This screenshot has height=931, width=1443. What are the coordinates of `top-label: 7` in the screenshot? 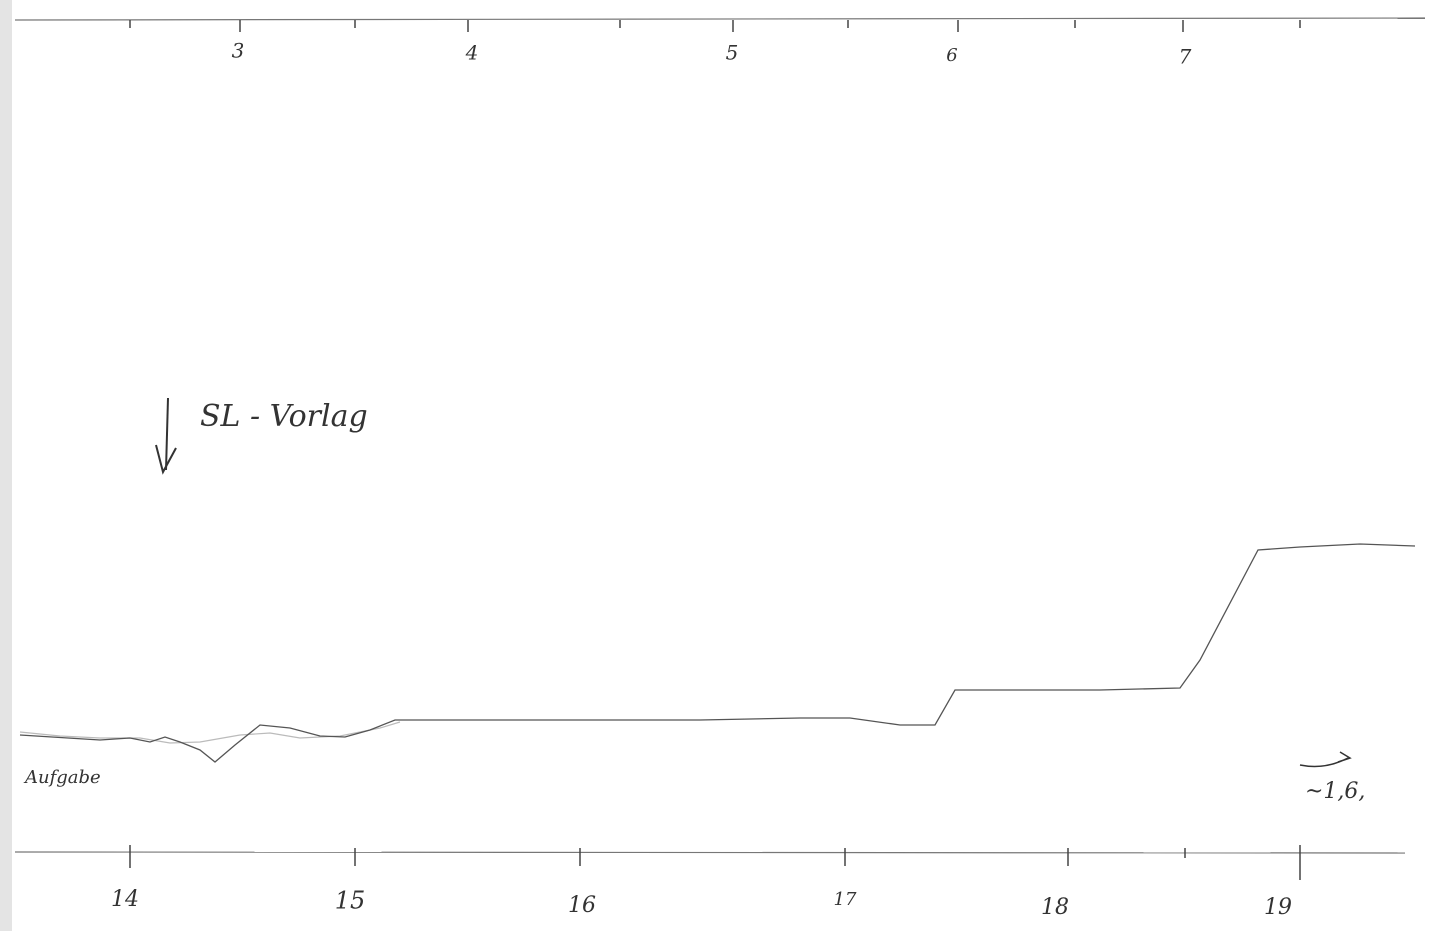 It's located at (1185, 57).